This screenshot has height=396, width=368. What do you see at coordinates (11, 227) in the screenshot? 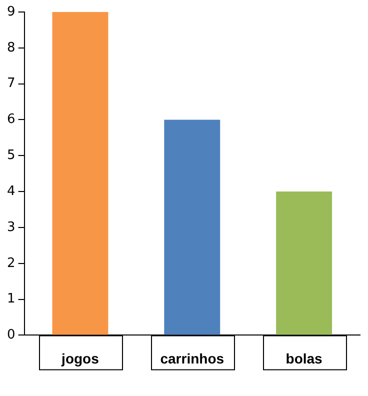
I see `y-tick-label: 3` at bounding box center [11, 227].